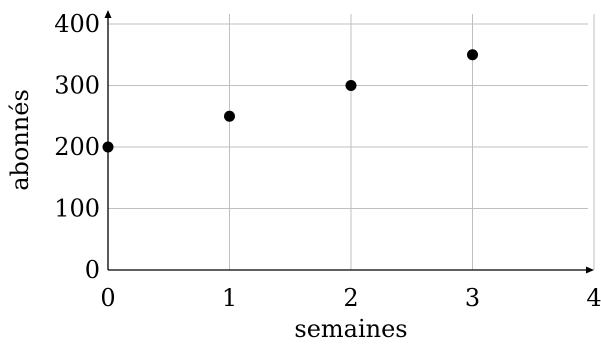 Image resolution: width=601 pixels, height=345 pixels. What do you see at coordinates (77, 209) in the screenshot?
I see `y-tick-label-100: 100` at bounding box center [77, 209].